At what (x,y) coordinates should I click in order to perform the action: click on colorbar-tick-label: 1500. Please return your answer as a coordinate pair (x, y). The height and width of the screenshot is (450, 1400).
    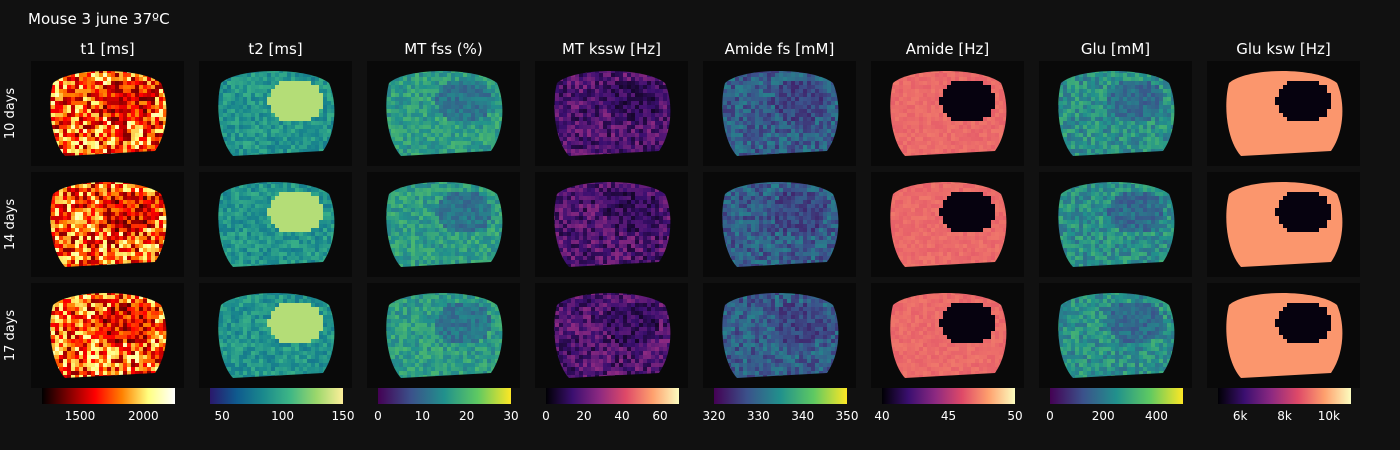
    Looking at the image, I should click on (80, 416).